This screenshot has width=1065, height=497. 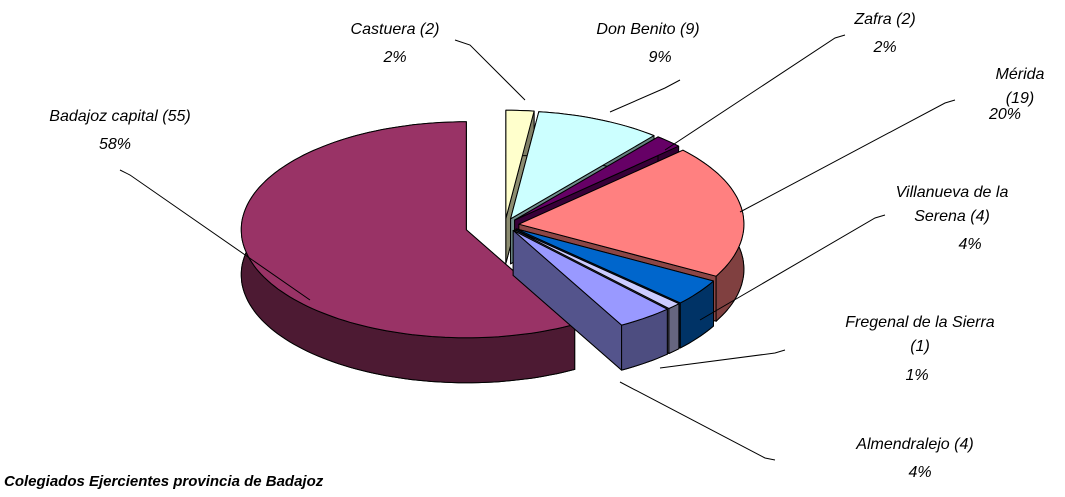 I want to click on slice-side, so click(x=674, y=328).